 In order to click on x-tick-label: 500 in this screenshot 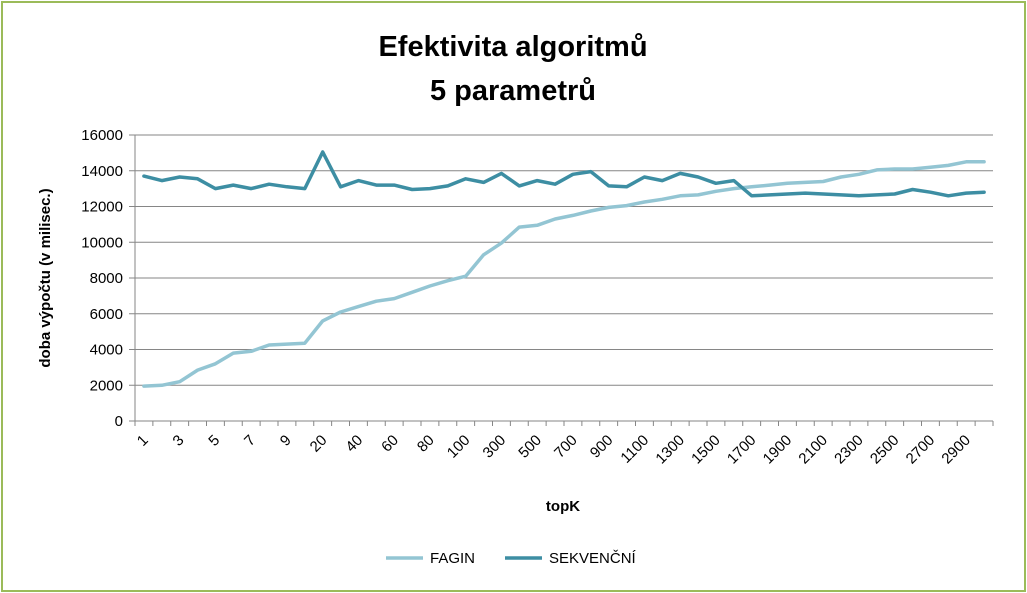, I will do `click(530, 447)`.